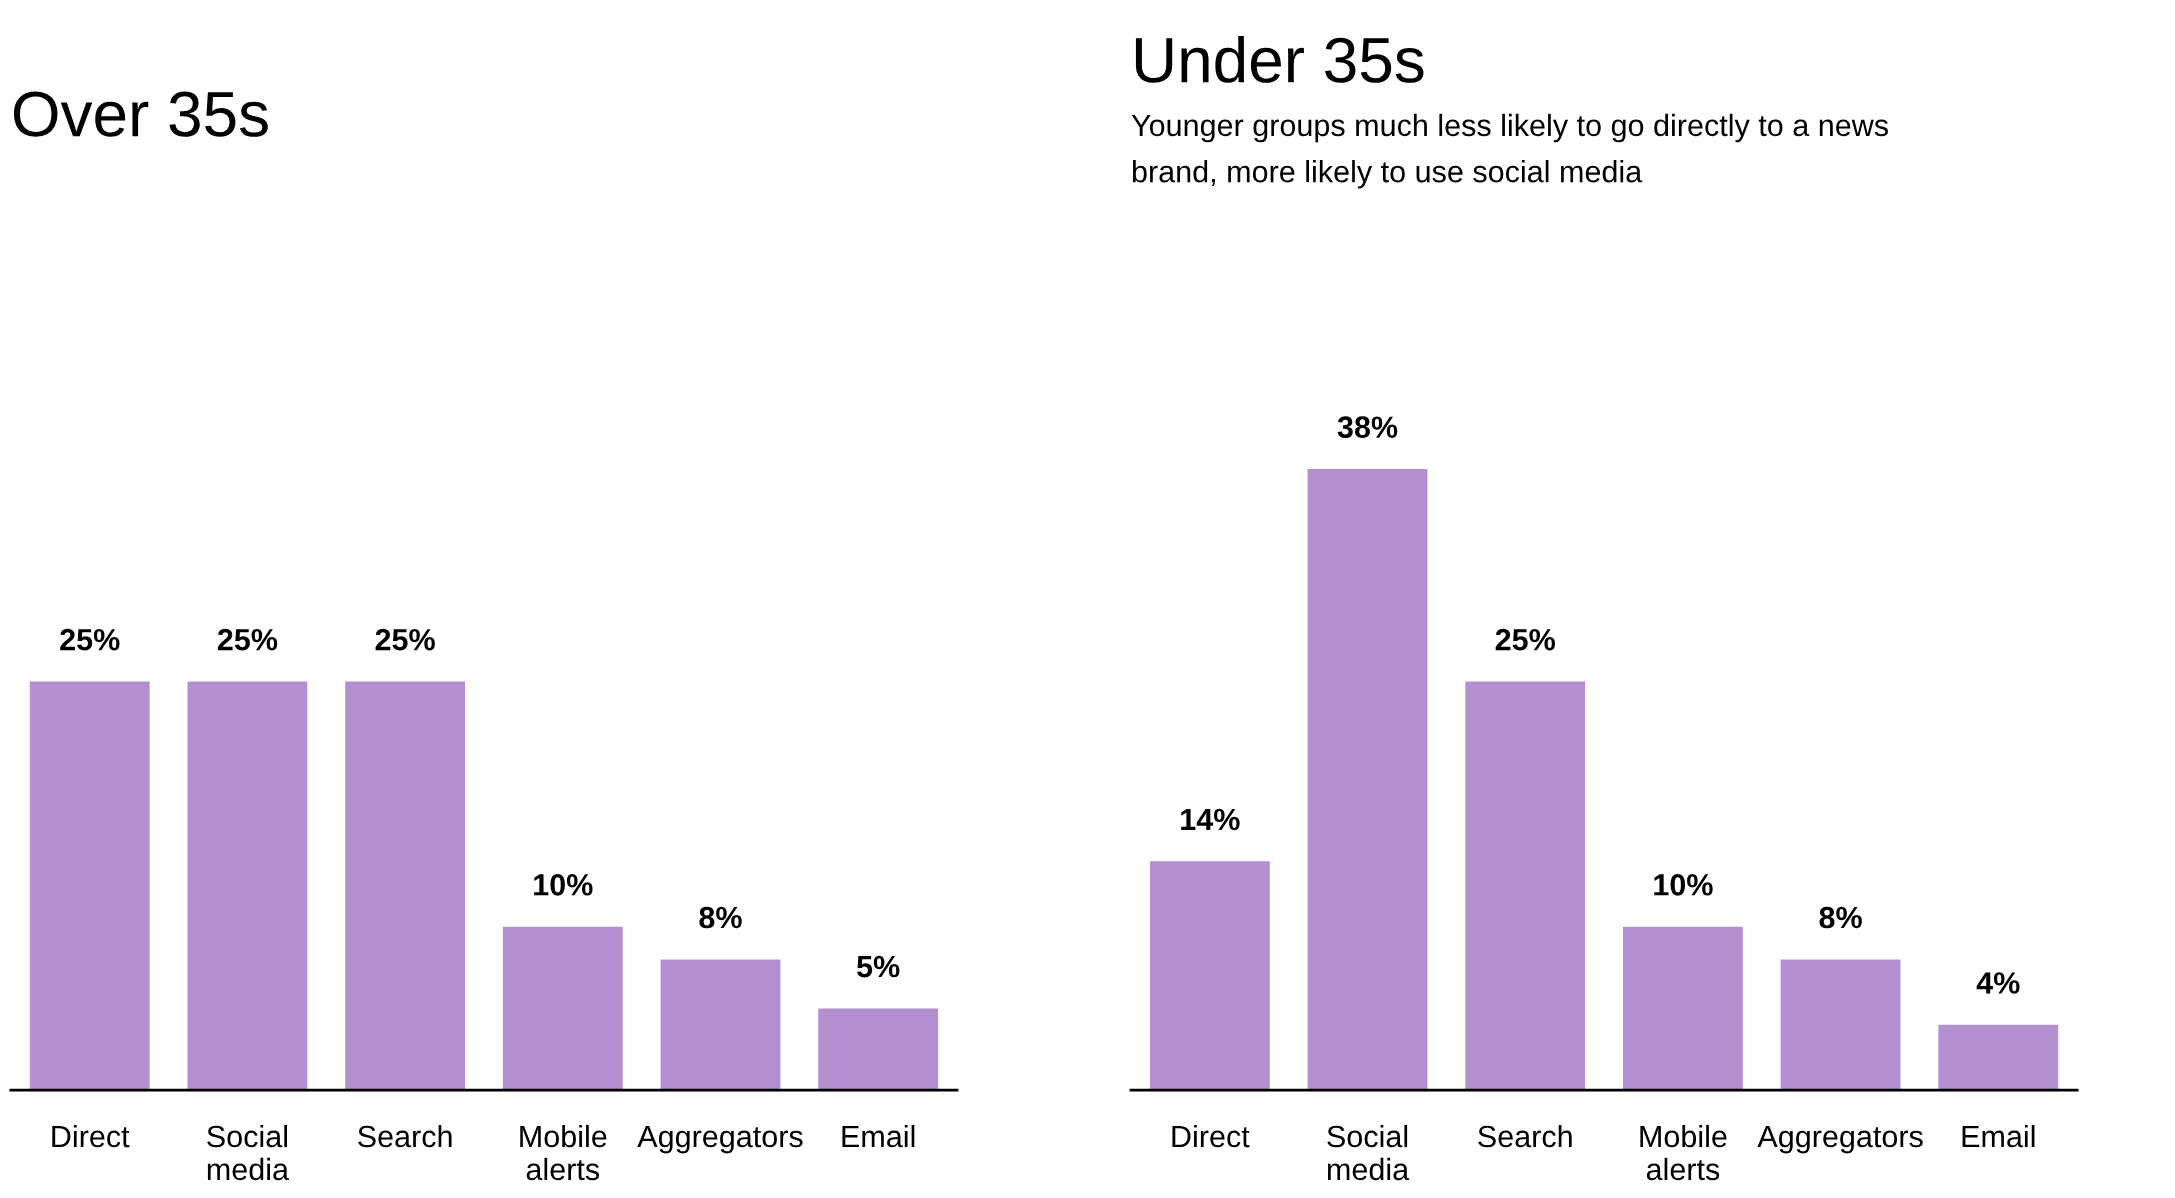 Image resolution: width=2175 pixels, height=1198 pixels. What do you see at coordinates (878, 966) in the screenshot?
I see `data-label: 5%` at bounding box center [878, 966].